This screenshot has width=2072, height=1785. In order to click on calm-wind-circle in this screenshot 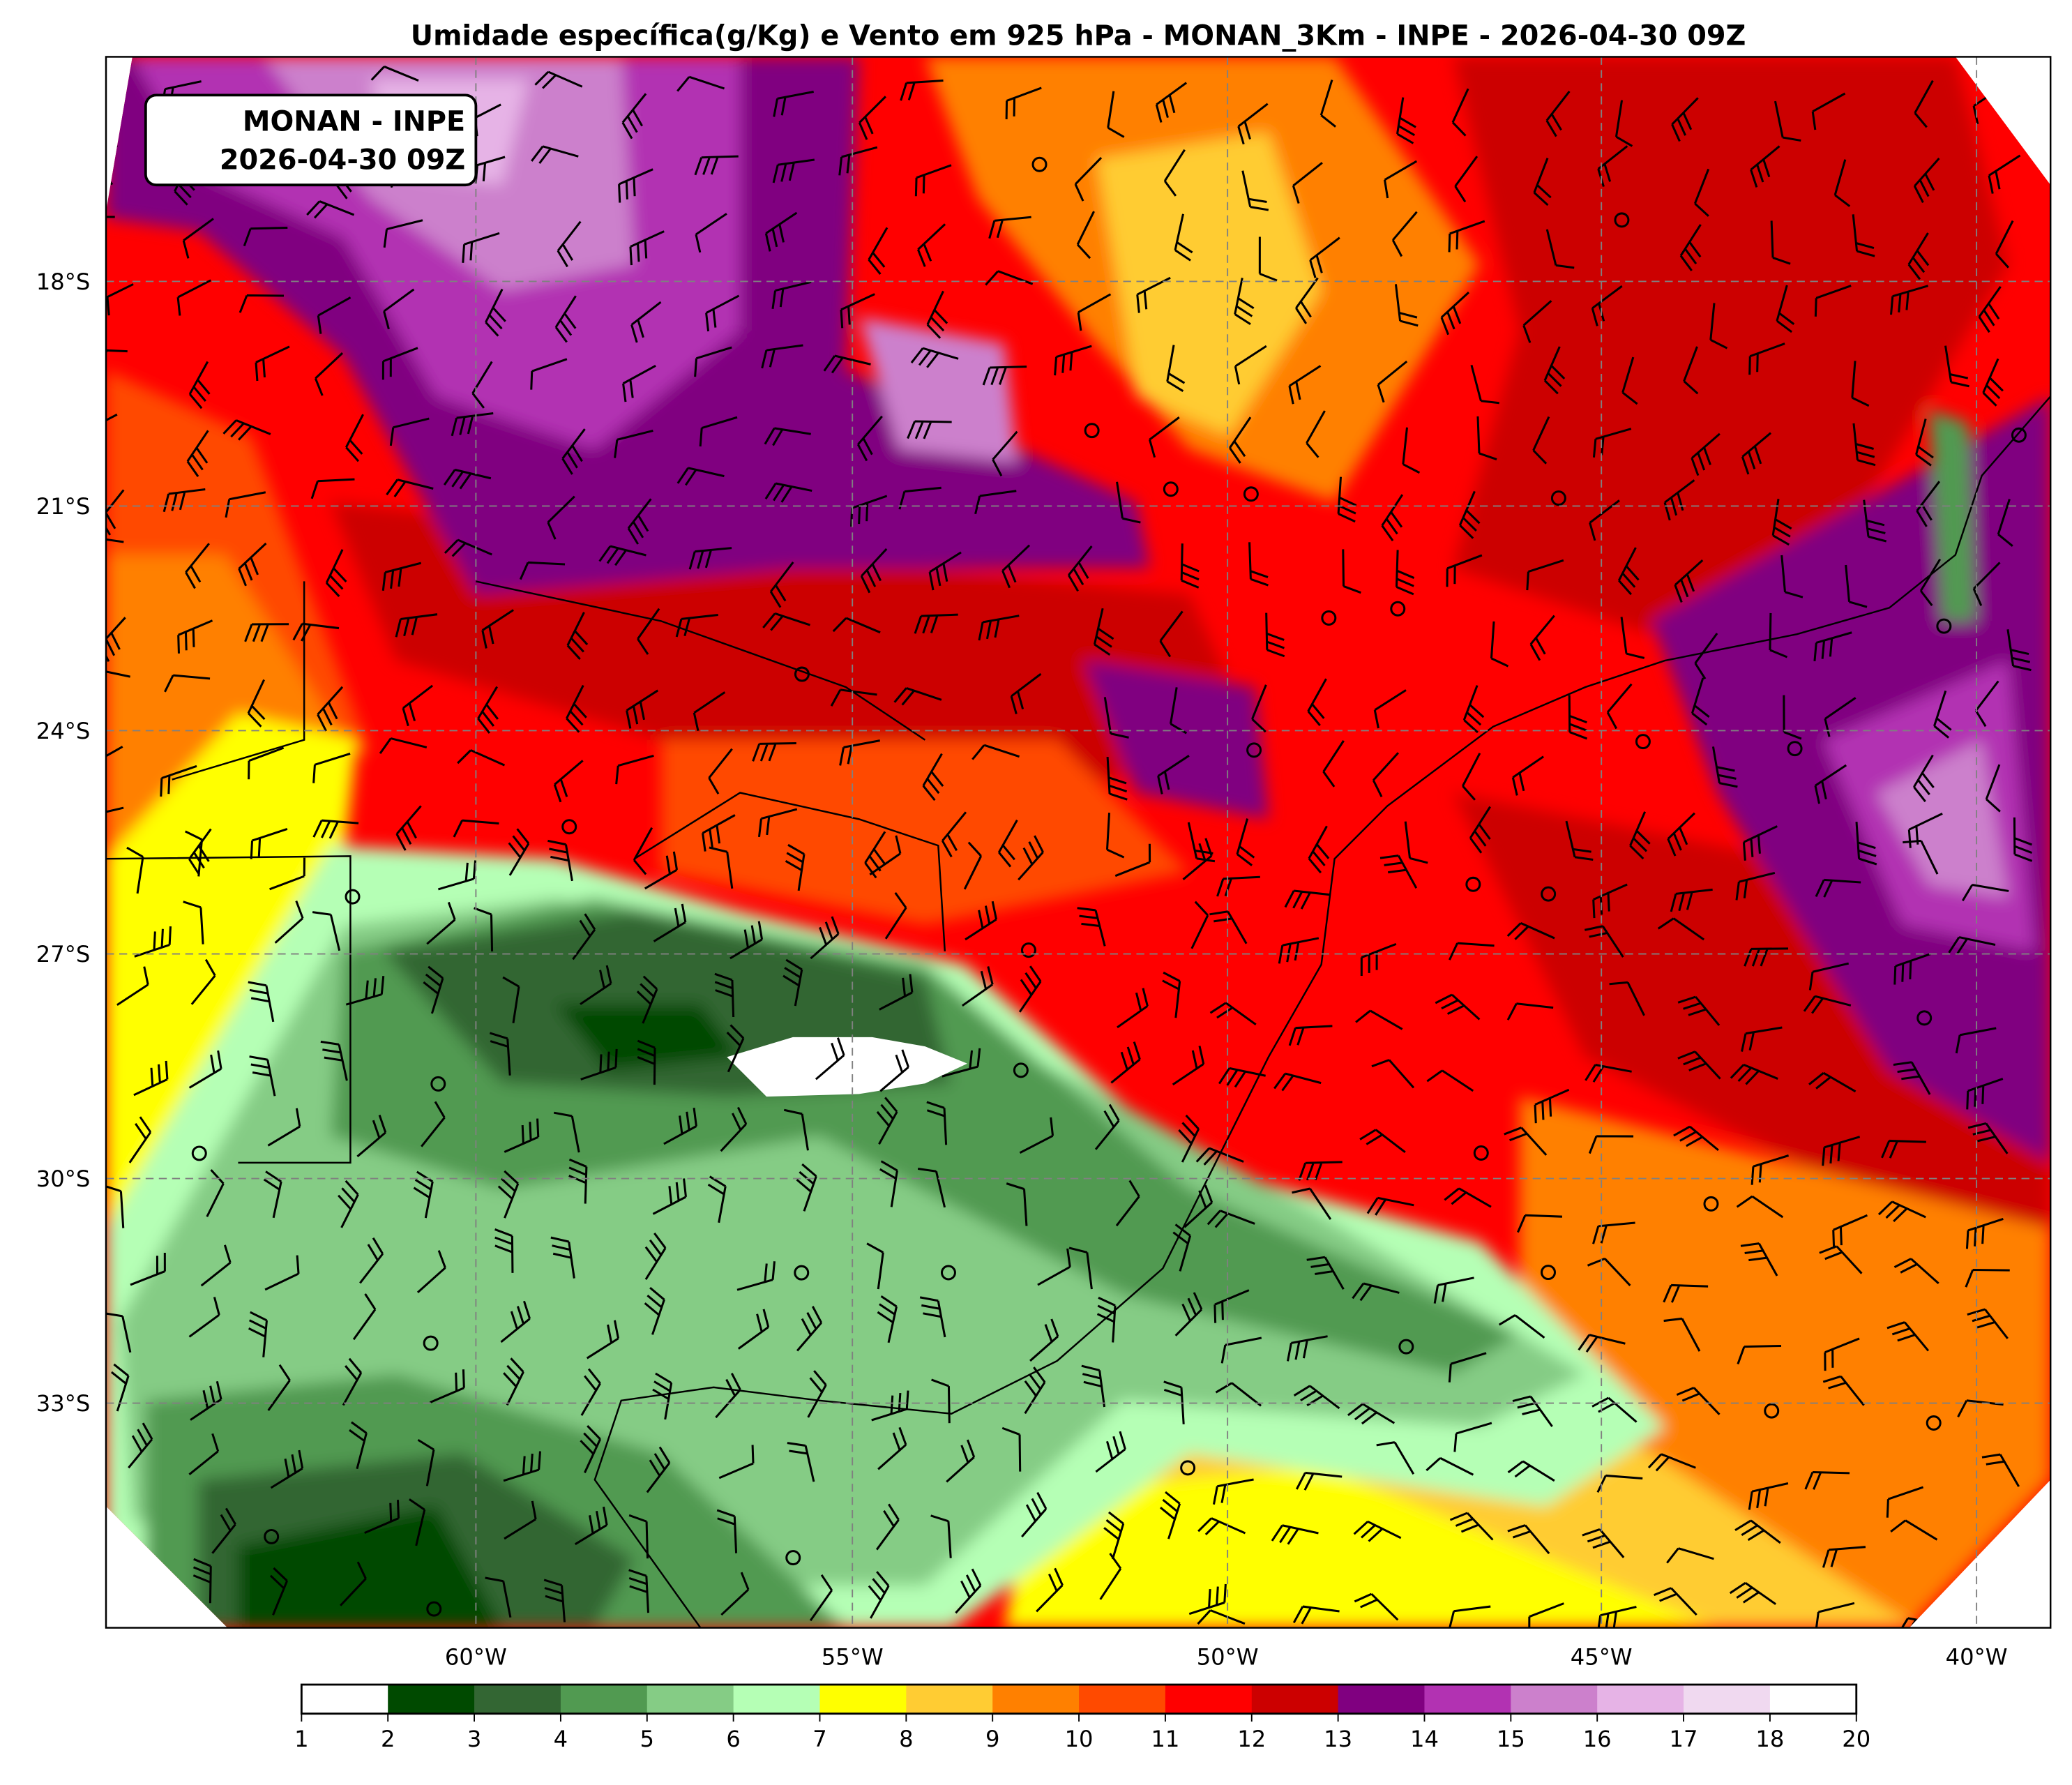, I will do `click(1481, 1153)`.